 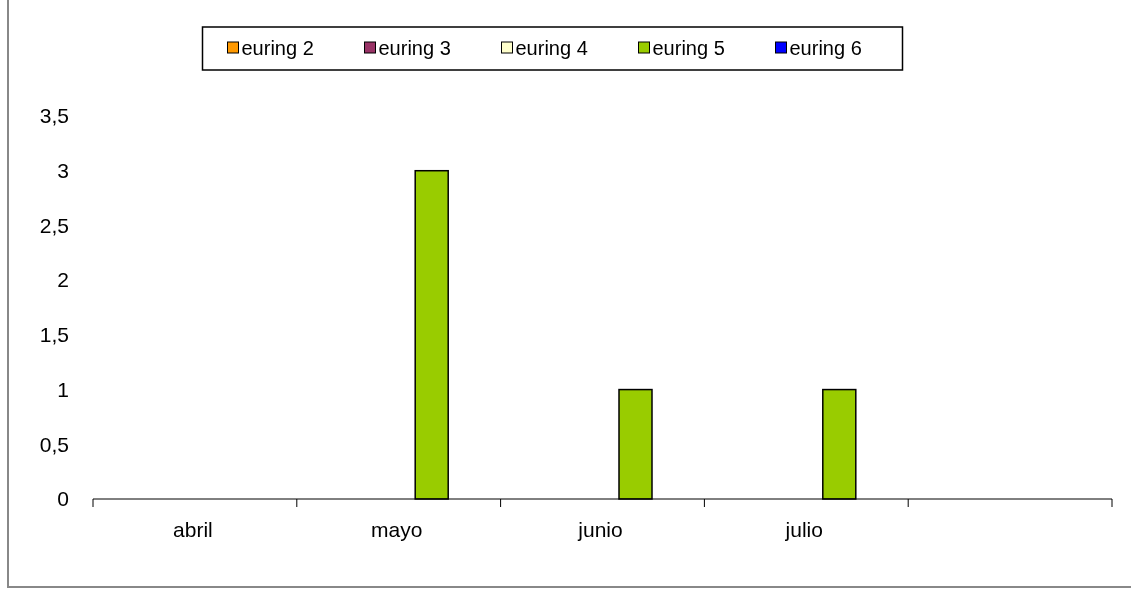 What do you see at coordinates (414, 48) in the screenshot?
I see `legend-label: euring 3` at bounding box center [414, 48].